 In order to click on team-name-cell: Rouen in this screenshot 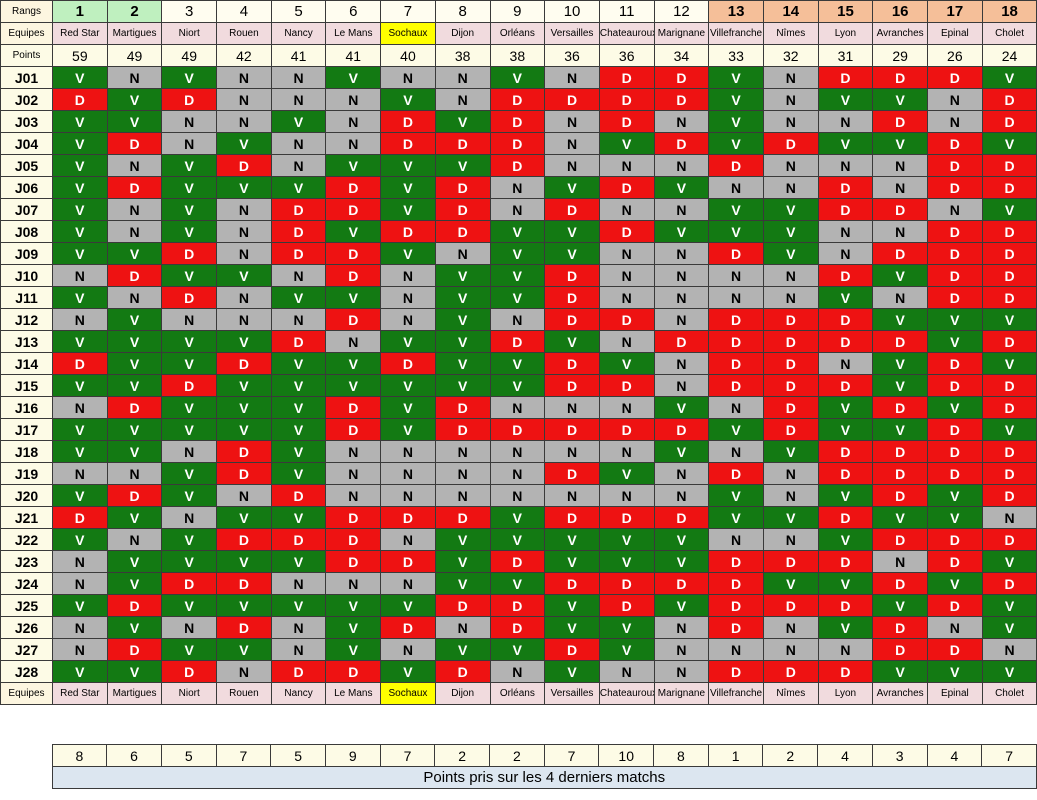, I will do `click(244, 693)`.